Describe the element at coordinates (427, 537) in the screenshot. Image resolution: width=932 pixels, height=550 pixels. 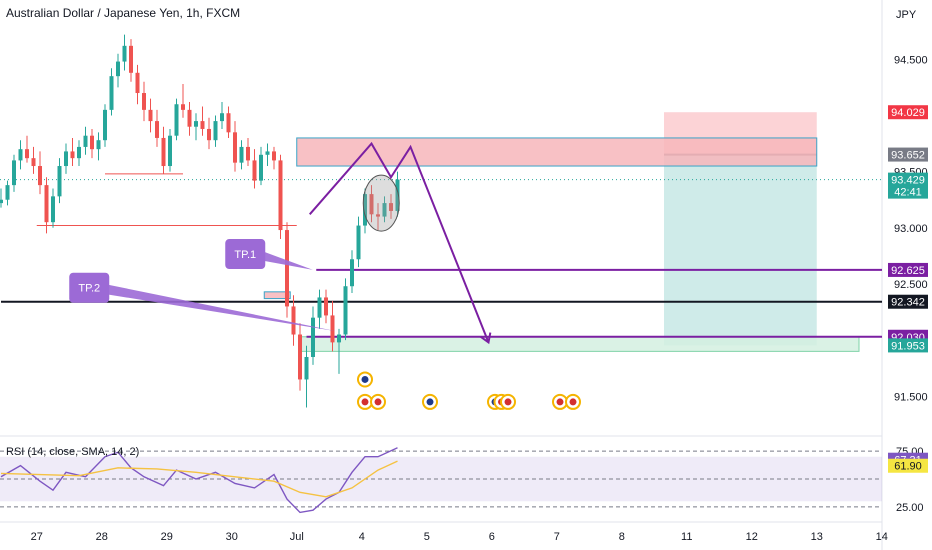
I see `x-tick-label: 5` at that location.